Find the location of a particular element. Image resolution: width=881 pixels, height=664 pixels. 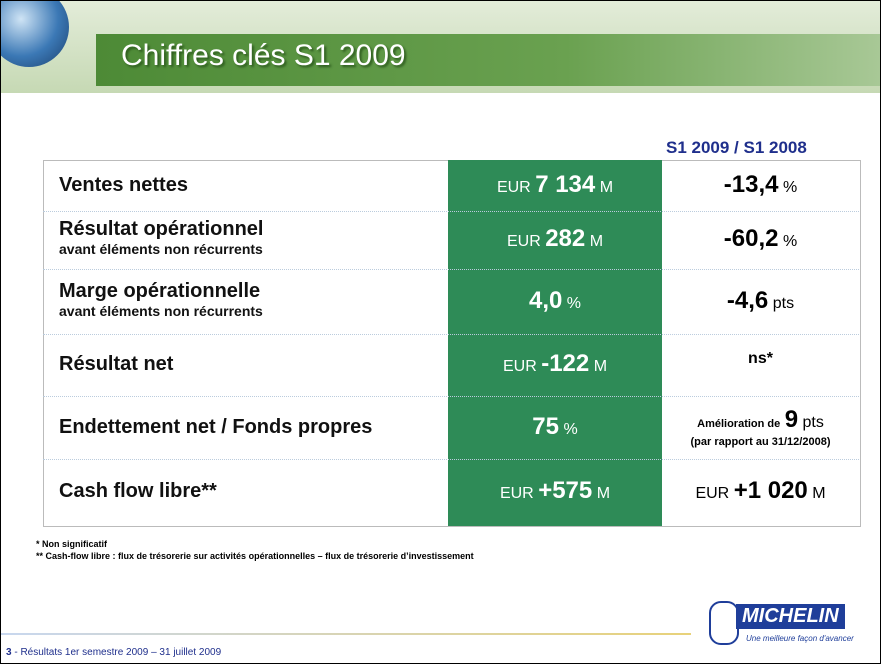

cell-number: -60,2 is located at coordinates (751, 238).